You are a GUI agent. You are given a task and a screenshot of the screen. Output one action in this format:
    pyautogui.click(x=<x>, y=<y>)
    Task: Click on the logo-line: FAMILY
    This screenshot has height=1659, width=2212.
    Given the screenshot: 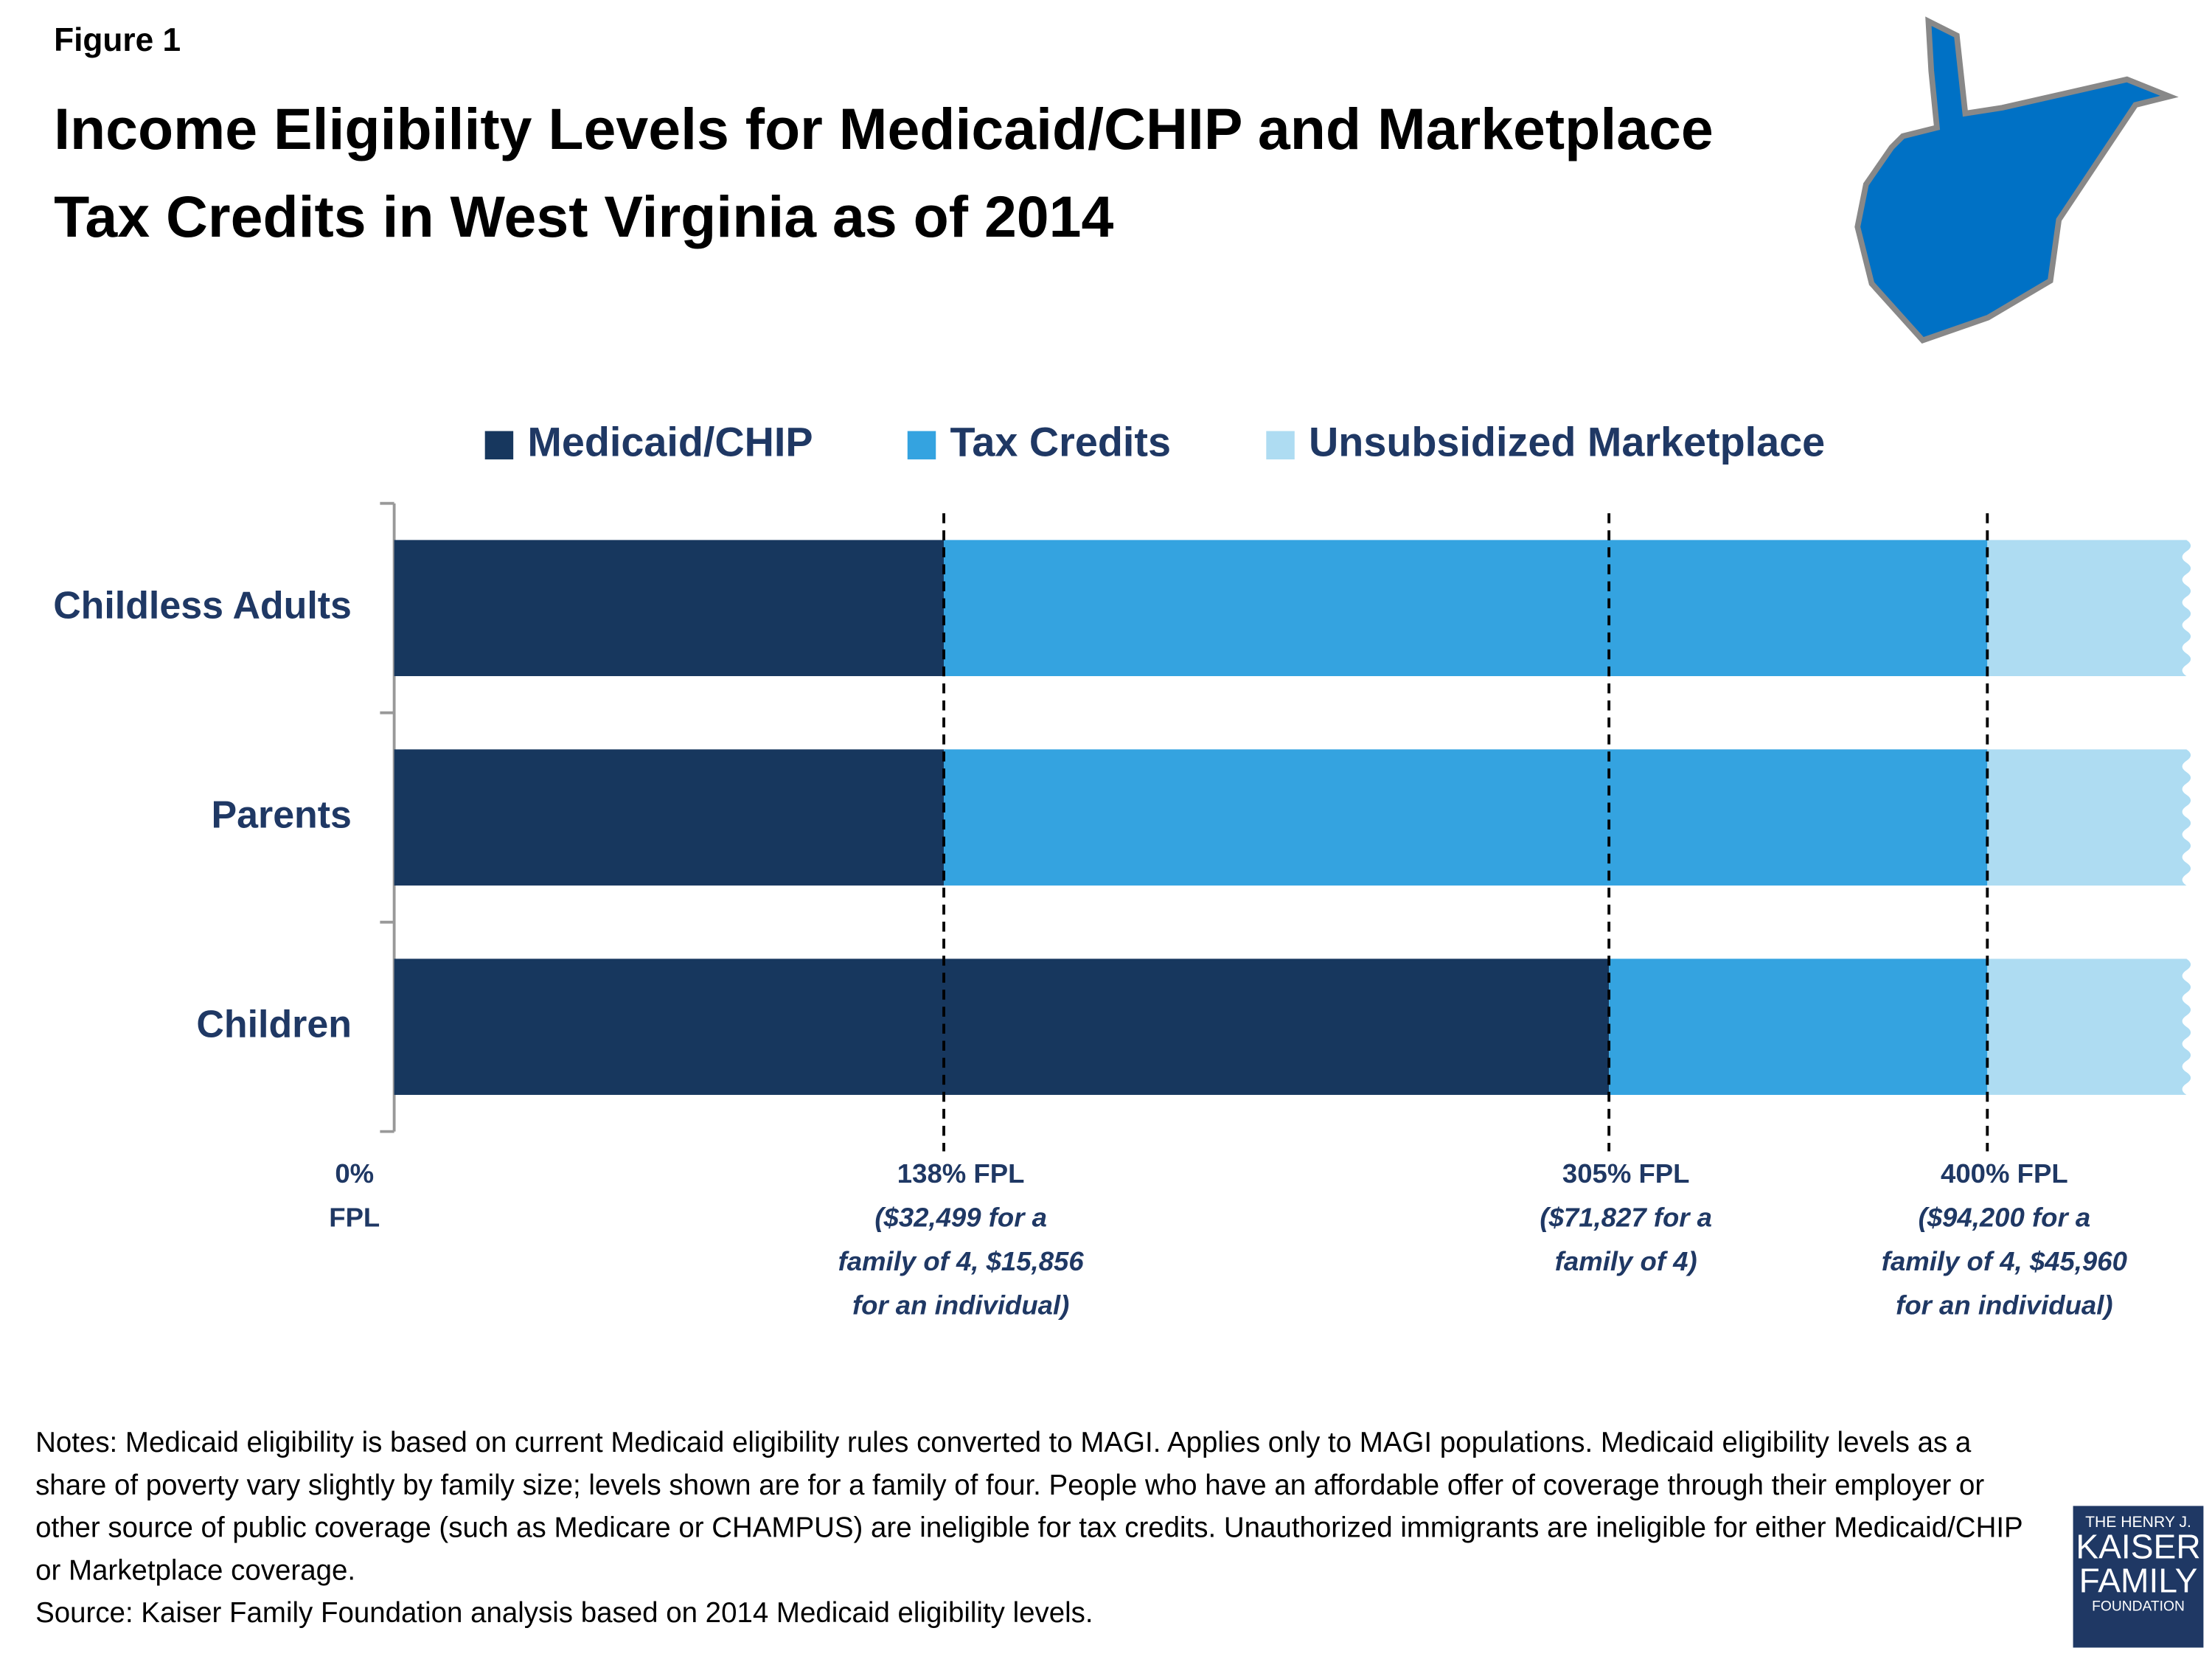 What is the action you would take?
    pyautogui.click(x=2138, y=1581)
    